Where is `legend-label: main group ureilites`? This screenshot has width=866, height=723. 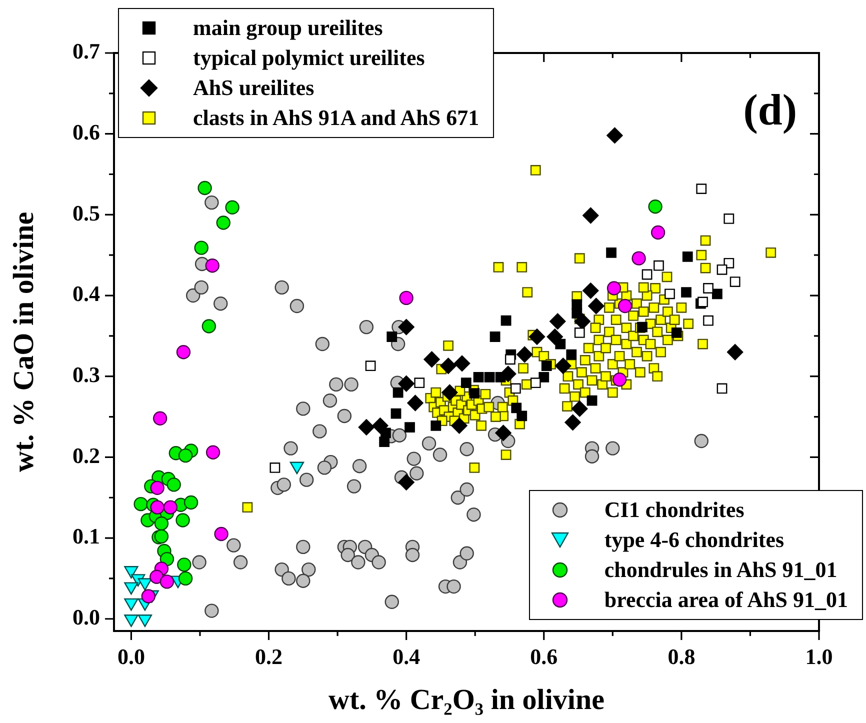
legend-label: main group ureilites is located at coordinates (288, 28).